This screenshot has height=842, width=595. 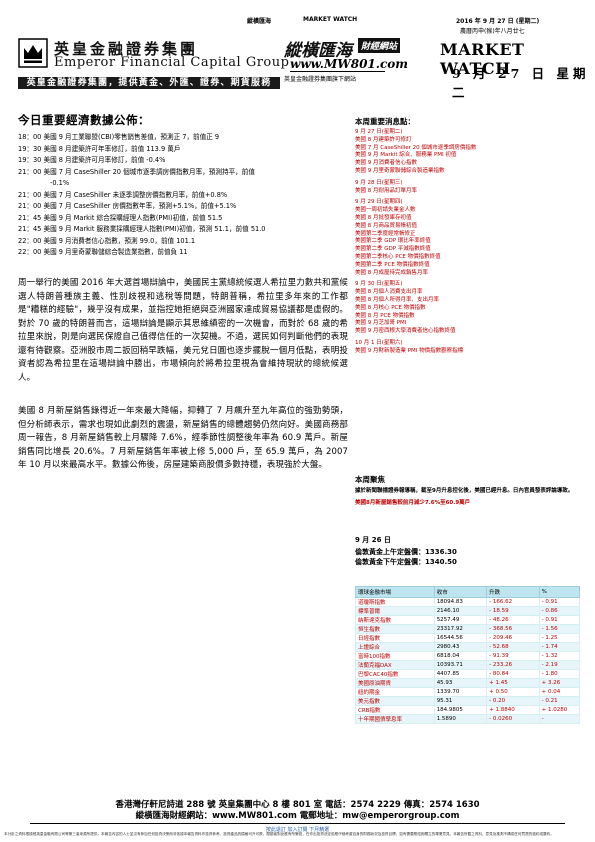 What do you see at coordinates (559, 638) in the screenshot?
I see `percent-cell: - 1.25` at bounding box center [559, 638].